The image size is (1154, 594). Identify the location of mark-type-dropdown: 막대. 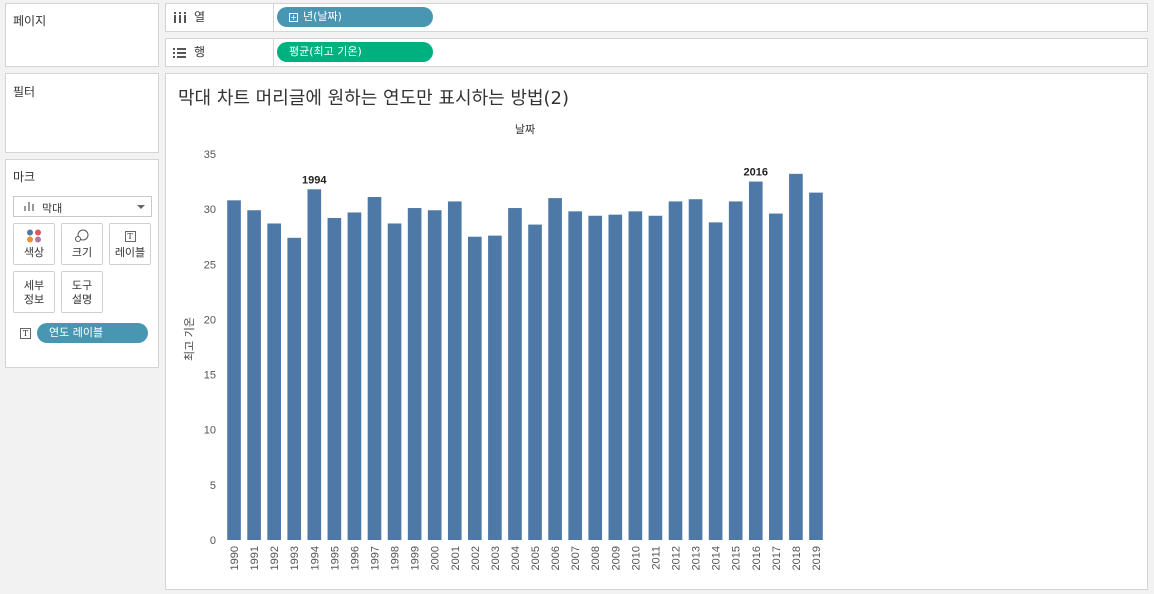
(82, 206).